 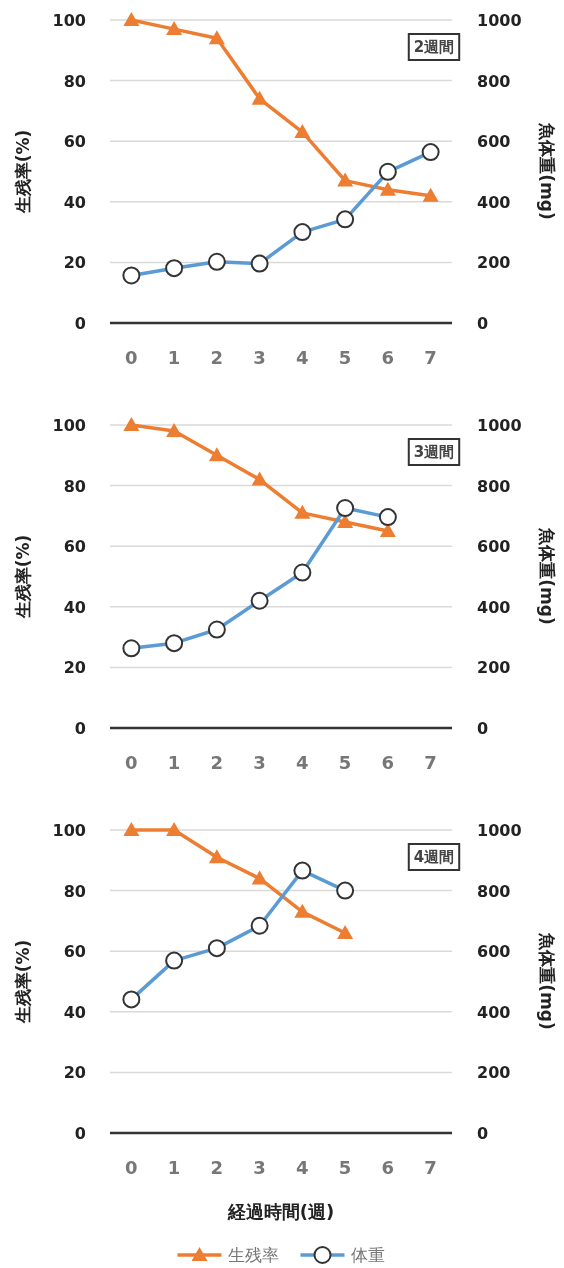 I want to click on text: 2週間, so click(x=434, y=47).